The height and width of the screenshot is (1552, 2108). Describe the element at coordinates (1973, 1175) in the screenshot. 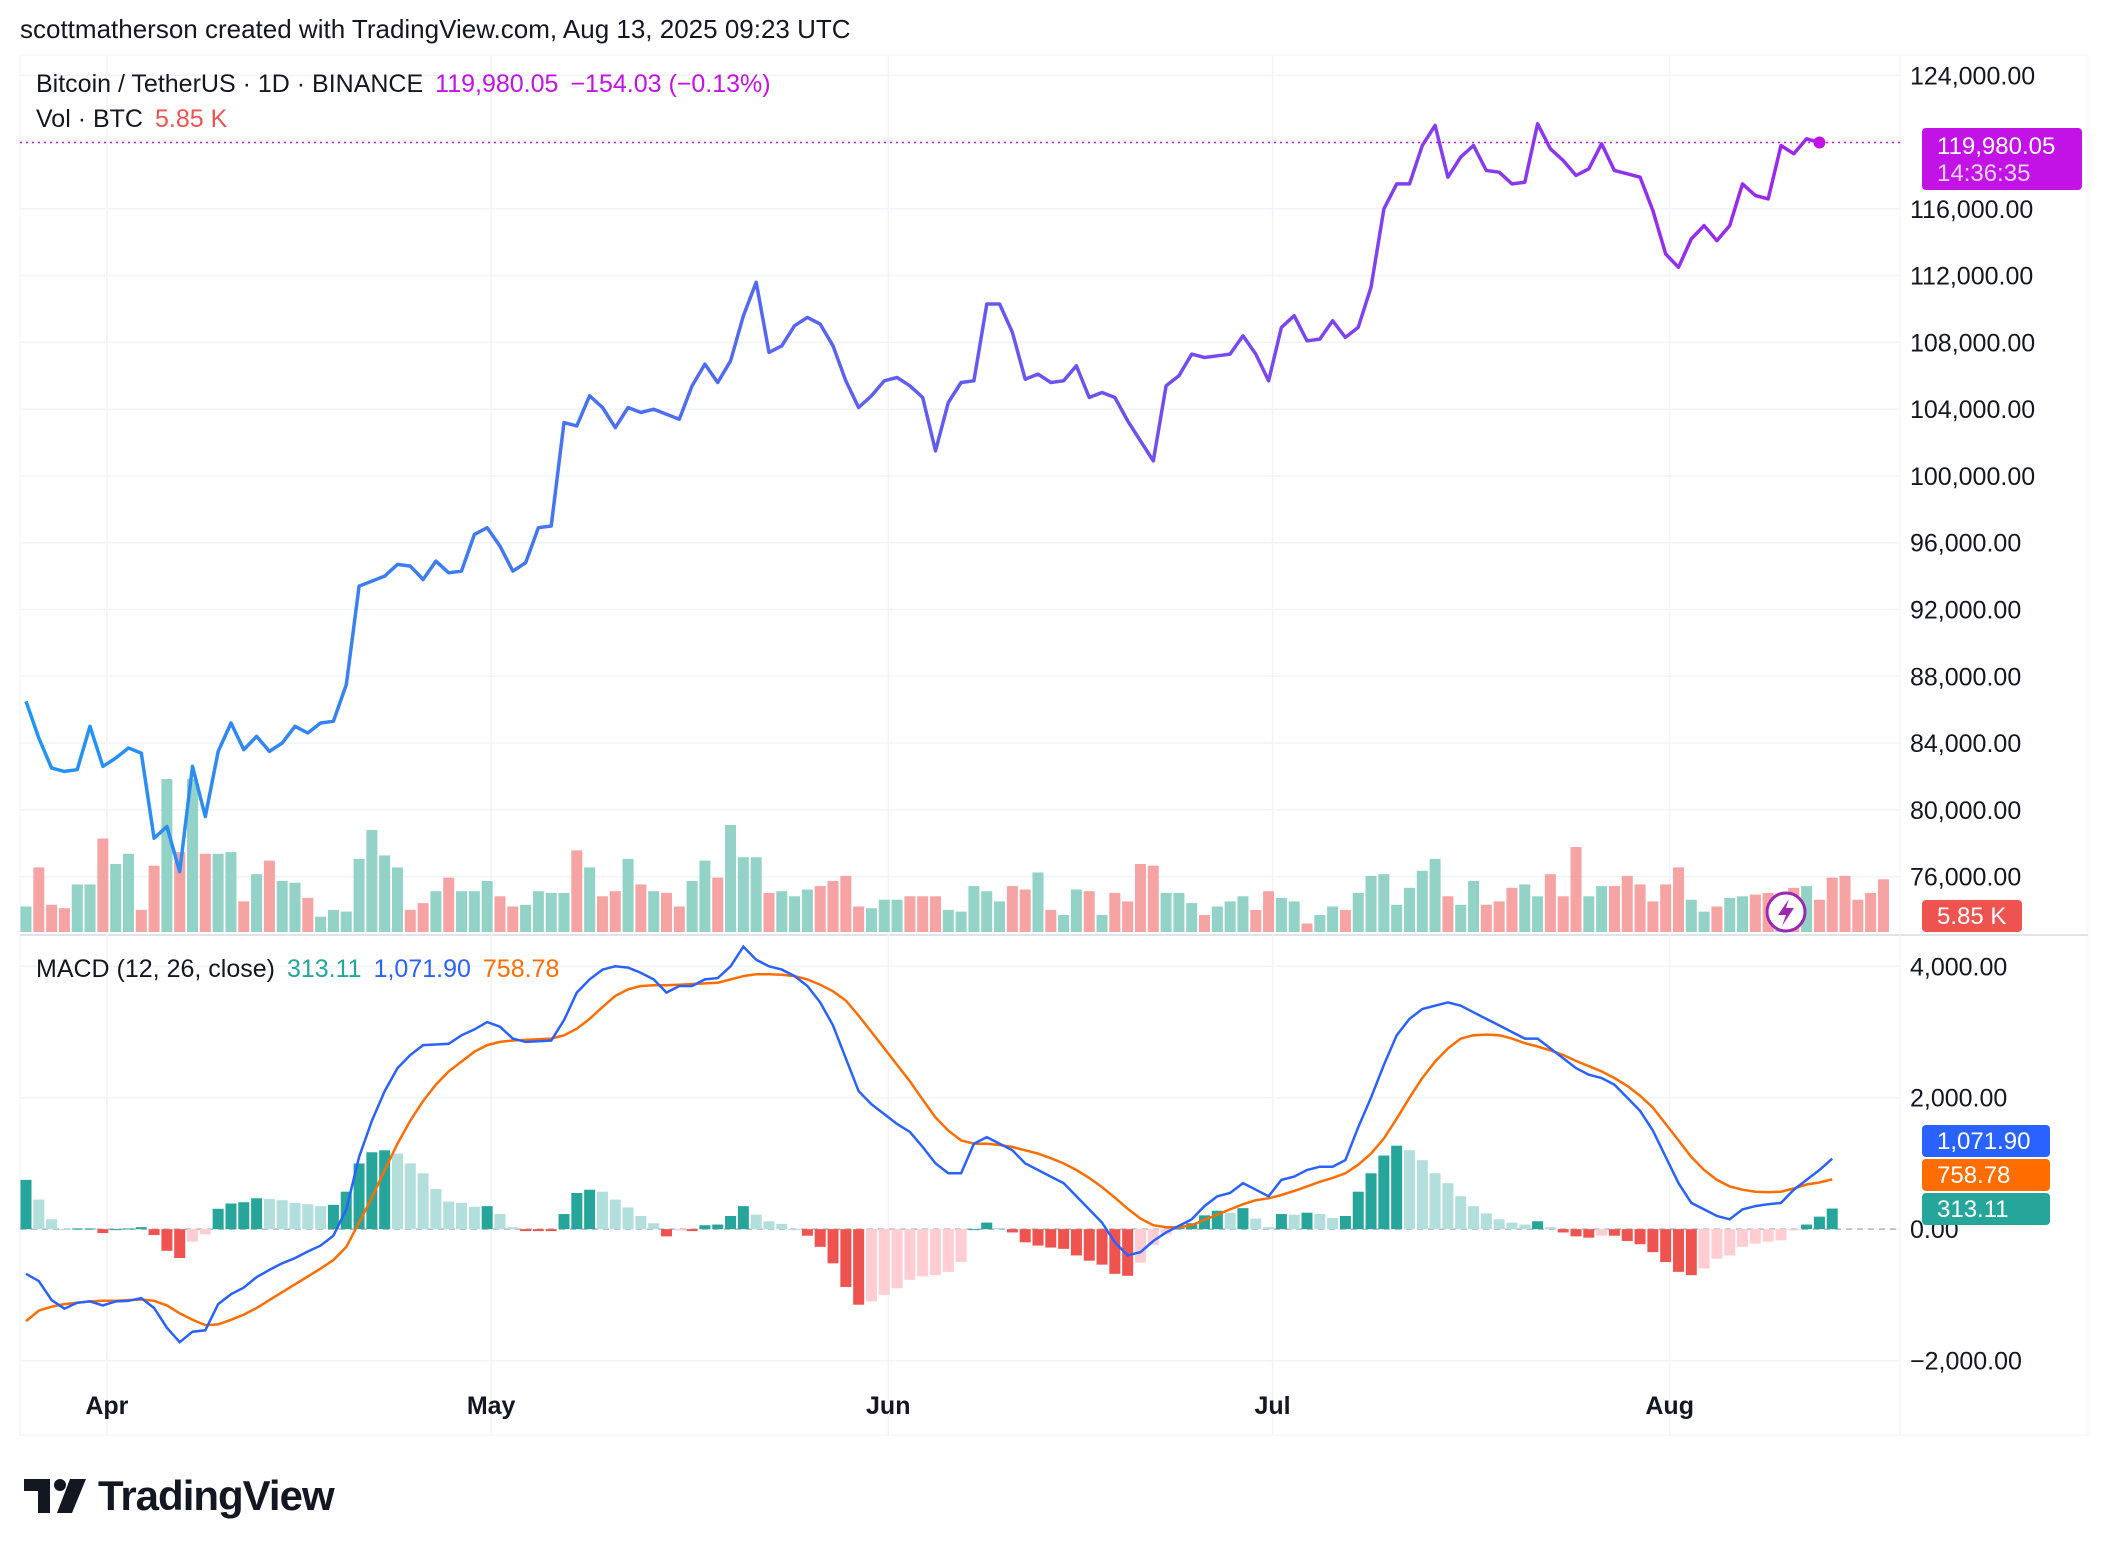

I see `signal-badge-text: 758.78` at that location.